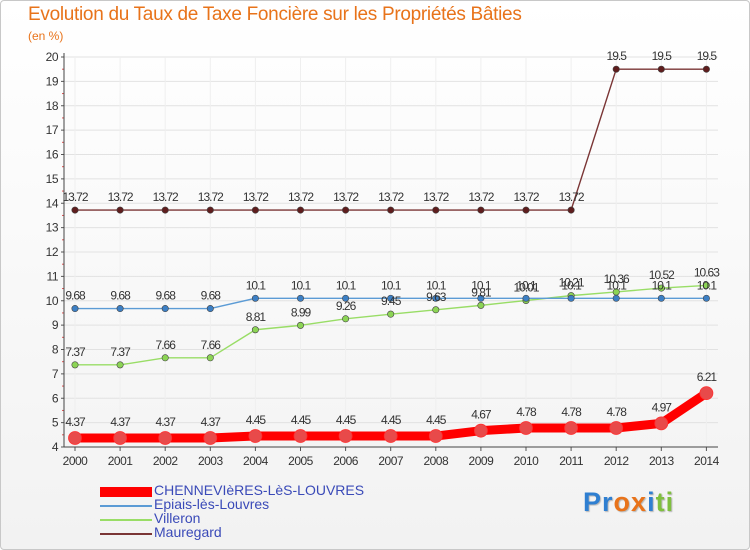 The height and width of the screenshot is (550, 750). I want to click on proxiti-logo: Proxiti, so click(628, 502).